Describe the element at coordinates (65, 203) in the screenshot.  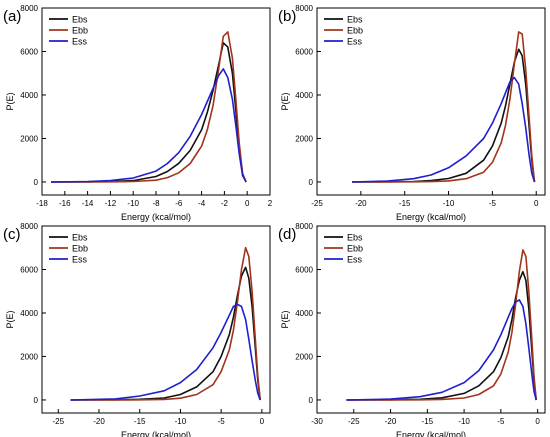
I see `x-tick-label: -16` at that location.